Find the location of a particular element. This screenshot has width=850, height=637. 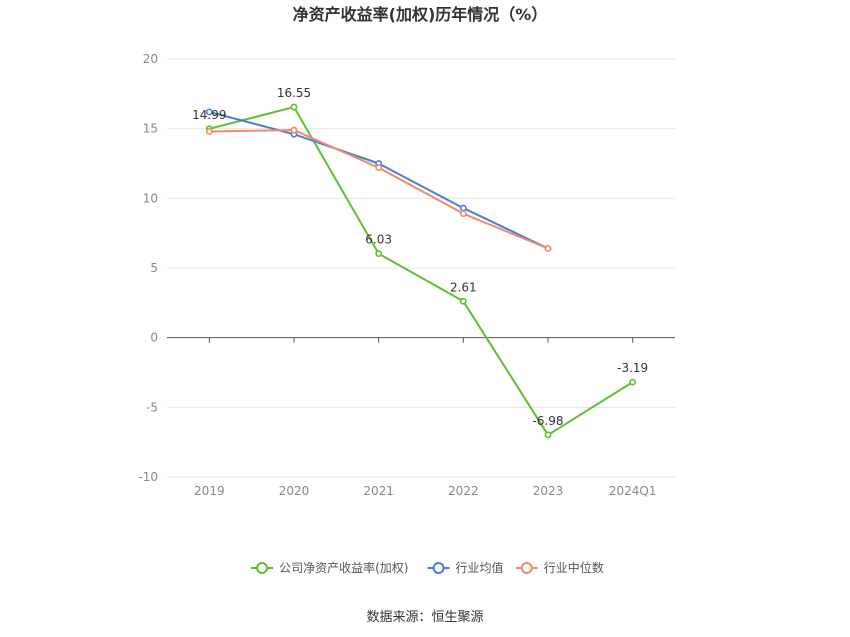

legend-item-0: 公司净资产收益率(加权) is located at coordinates (329, 567).